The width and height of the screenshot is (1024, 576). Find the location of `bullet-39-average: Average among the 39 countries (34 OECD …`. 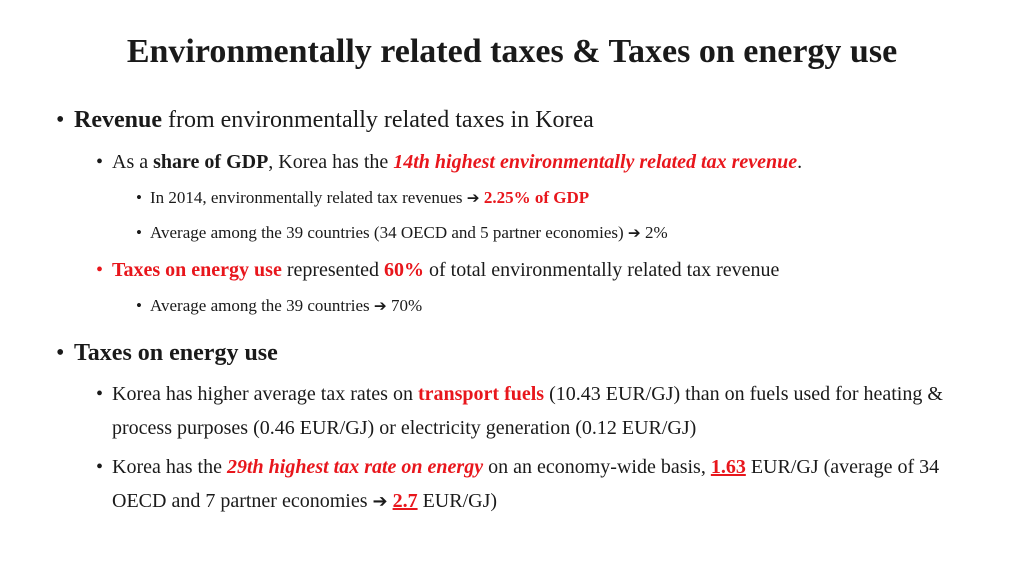

bullet-39-average: Average among the 39 countries (34 OECD … is located at coordinates (402, 233).